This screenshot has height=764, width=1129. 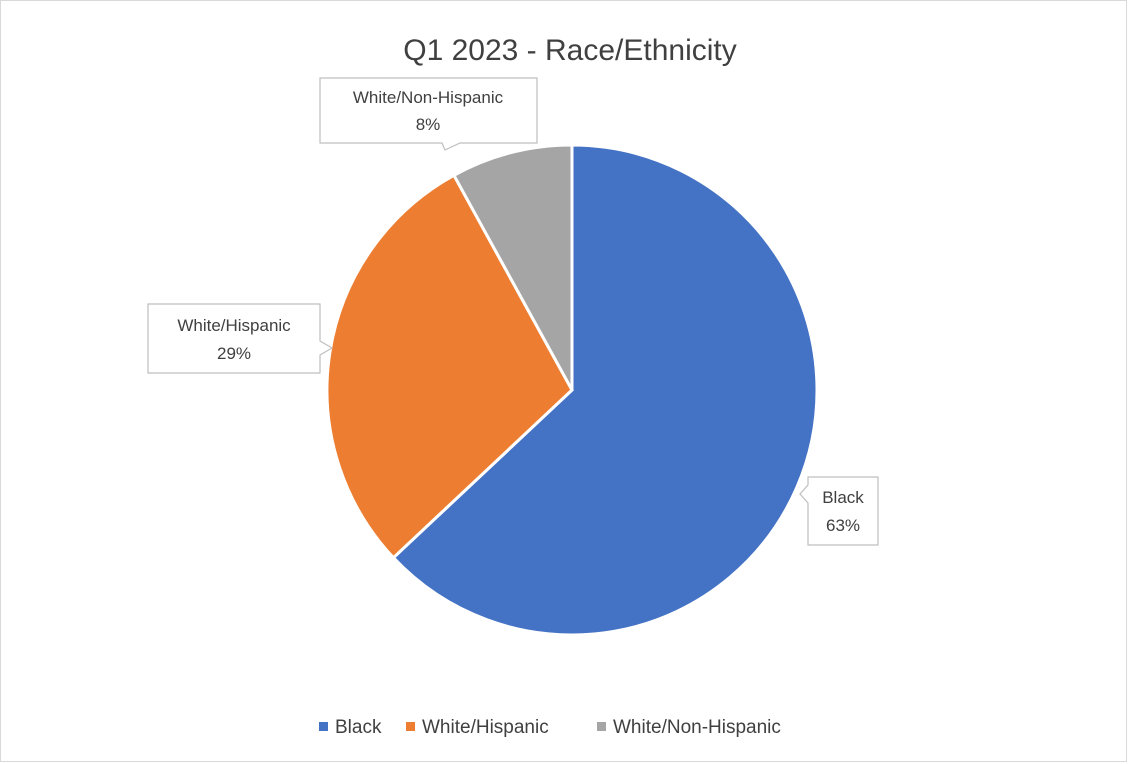 What do you see at coordinates (234, 353) in the screenshot?
I see `data-label-white-hispanic-value: 29%` at bounding box center [234, 353].